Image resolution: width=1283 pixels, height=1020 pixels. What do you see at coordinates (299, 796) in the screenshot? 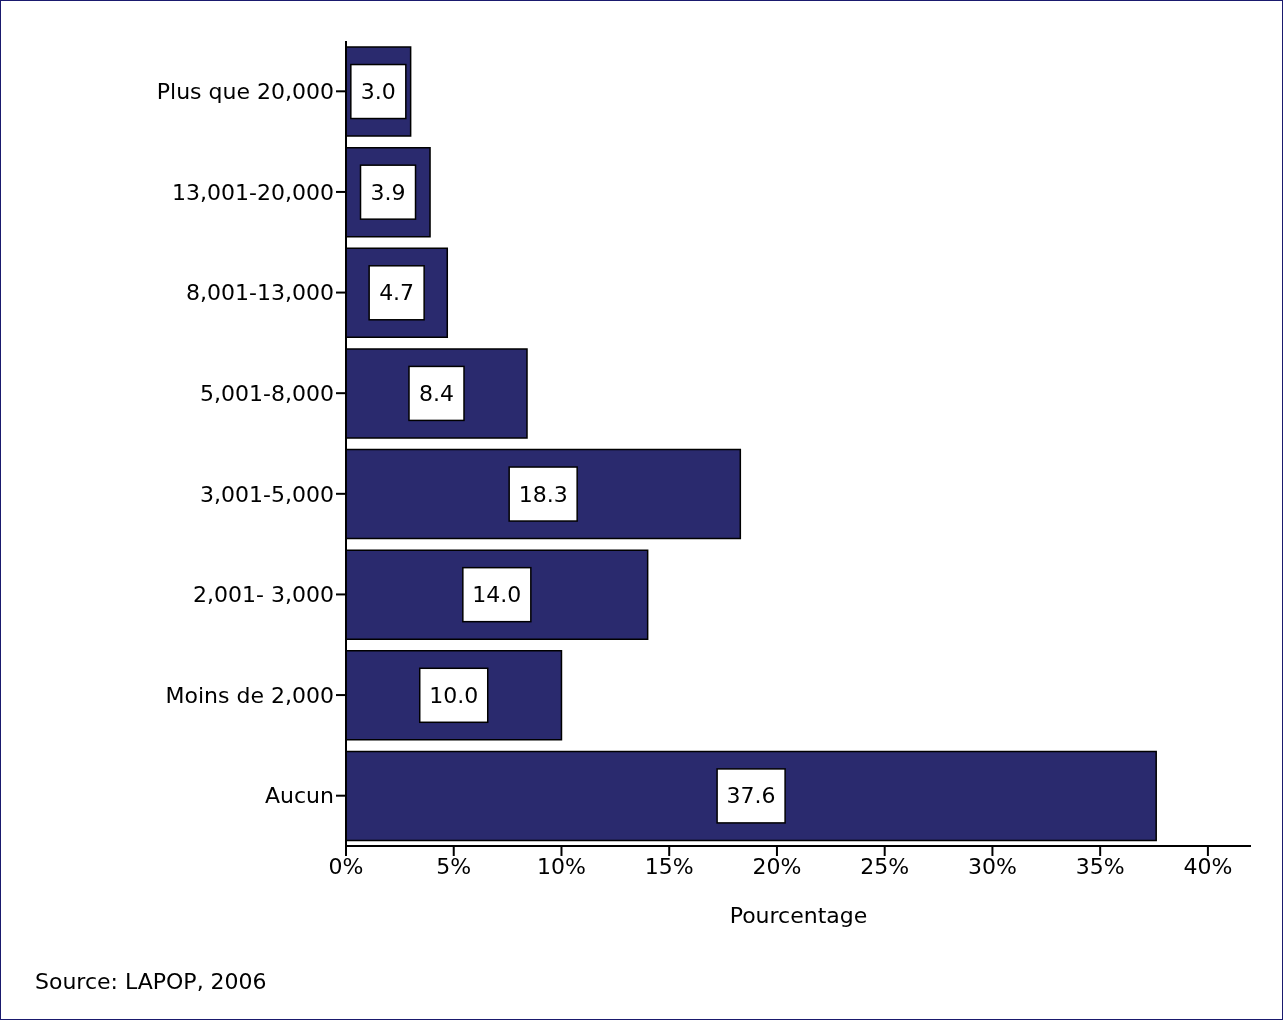
I see `y-tick-label: Aucun` at bounding box center [299, 796].